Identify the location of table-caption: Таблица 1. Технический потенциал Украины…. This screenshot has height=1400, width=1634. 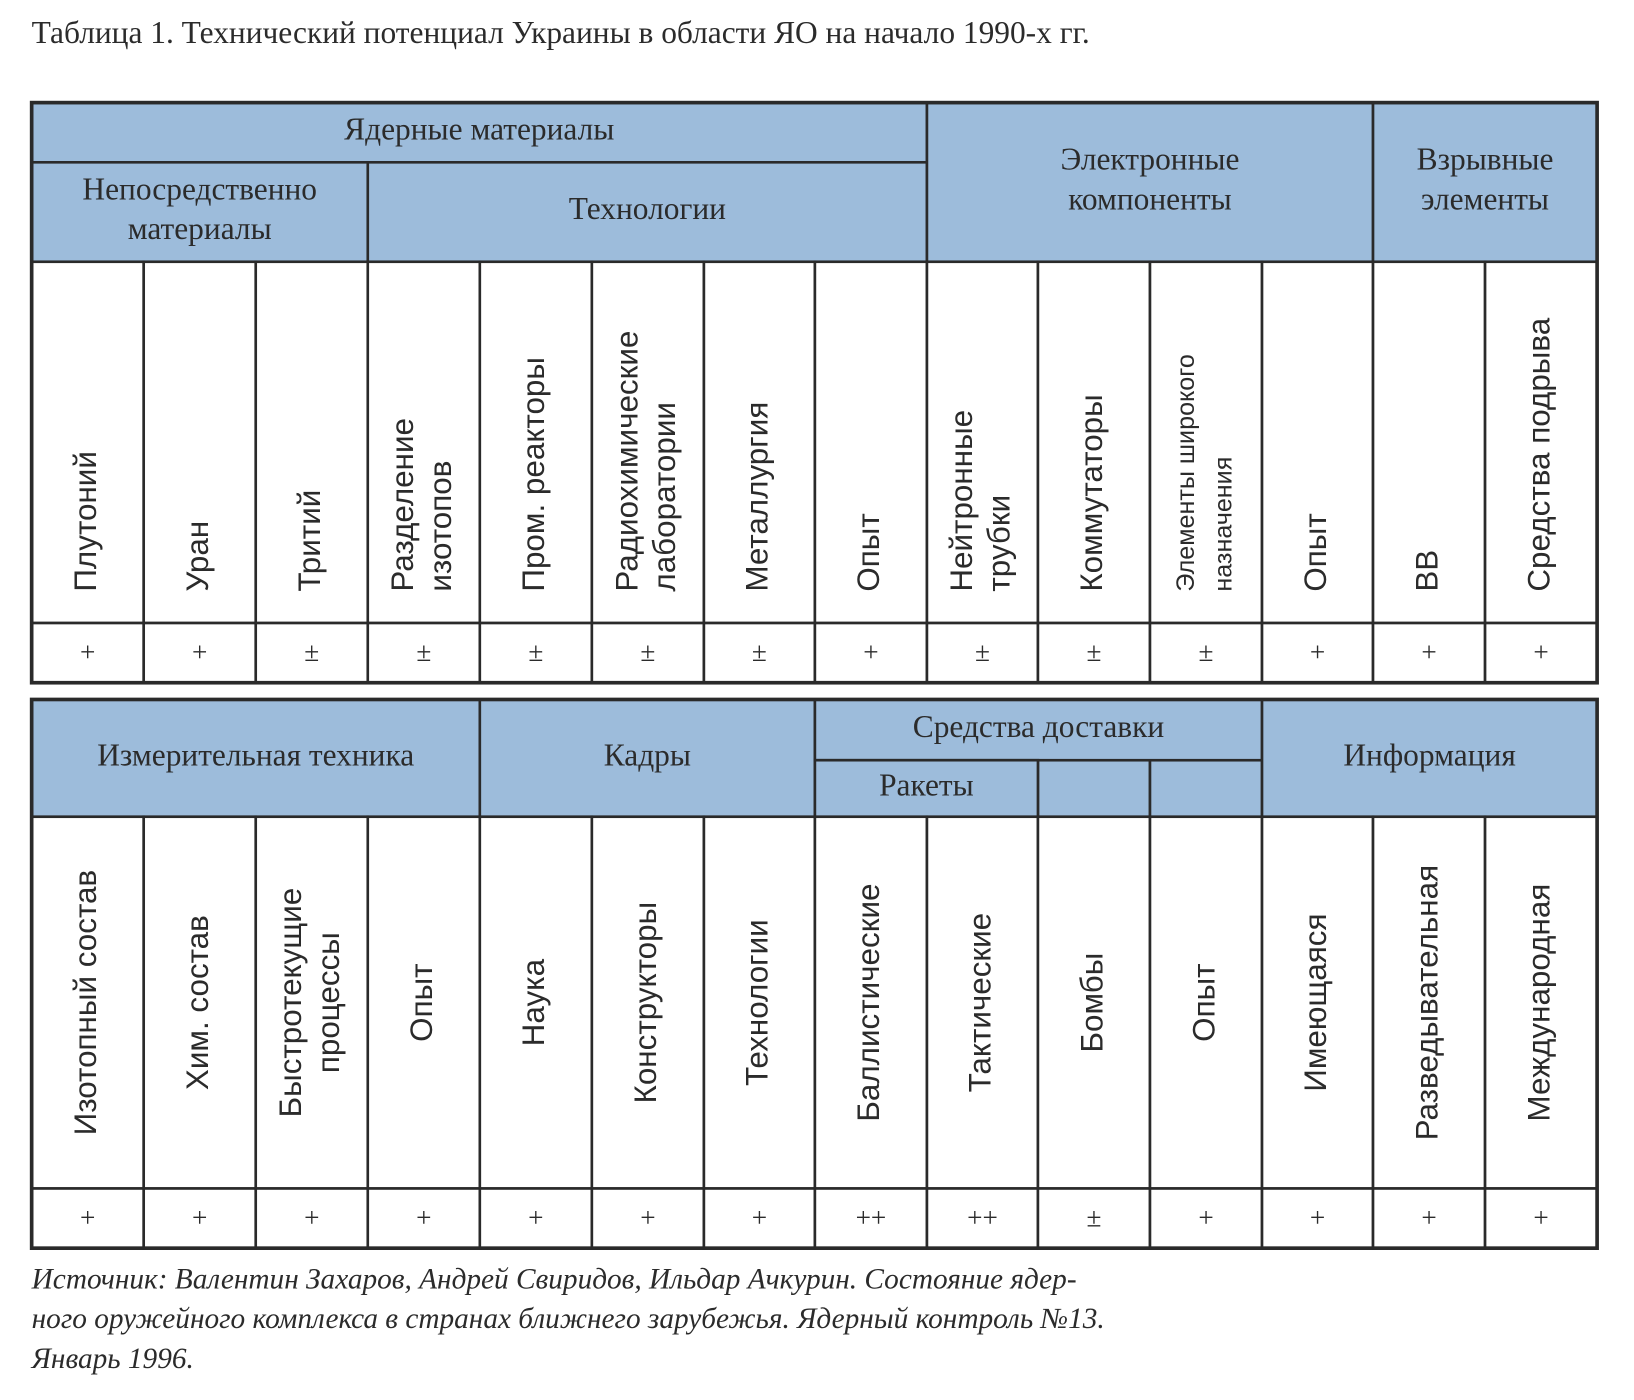
(561, 32).